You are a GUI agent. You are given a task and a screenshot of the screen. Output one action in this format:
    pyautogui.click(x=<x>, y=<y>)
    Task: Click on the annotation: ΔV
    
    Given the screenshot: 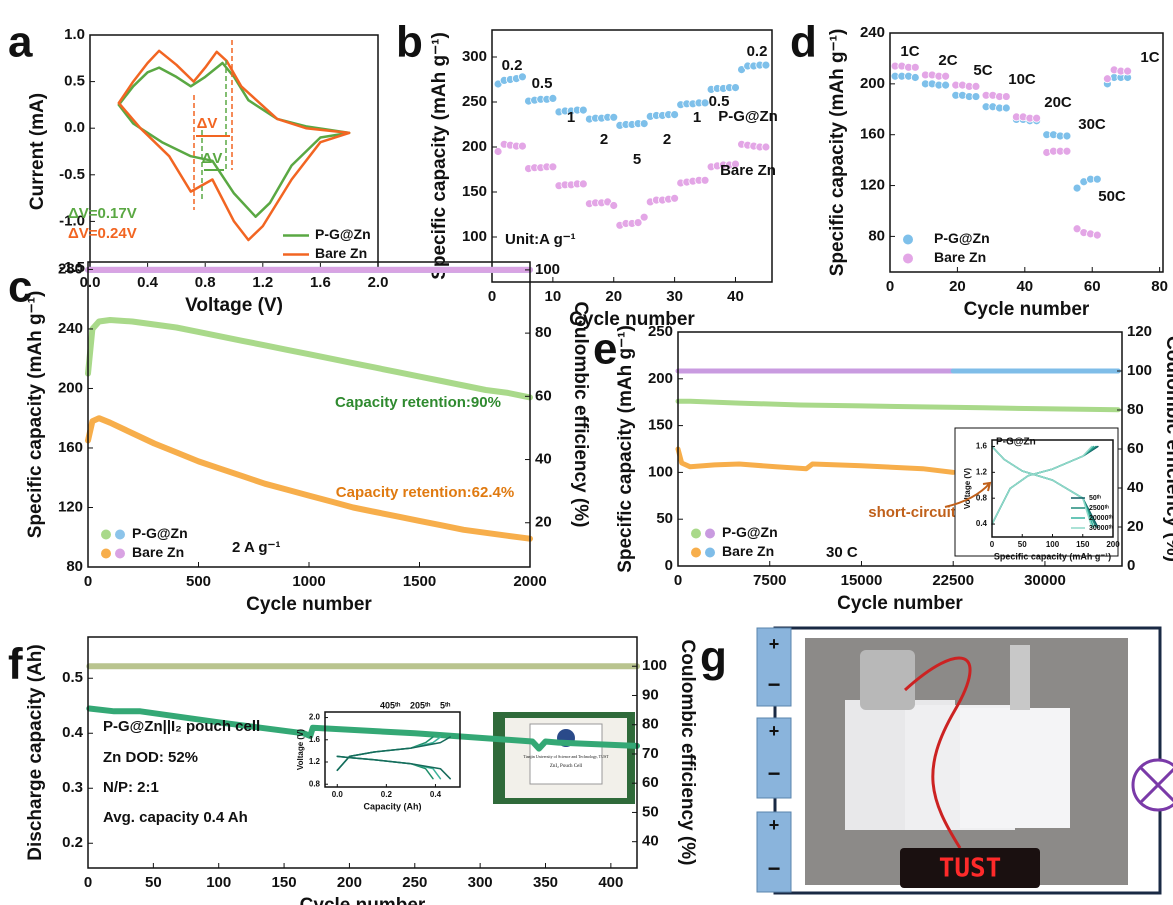 What is the action you would take?
    pyautogui.click(x=207, y=123)
    